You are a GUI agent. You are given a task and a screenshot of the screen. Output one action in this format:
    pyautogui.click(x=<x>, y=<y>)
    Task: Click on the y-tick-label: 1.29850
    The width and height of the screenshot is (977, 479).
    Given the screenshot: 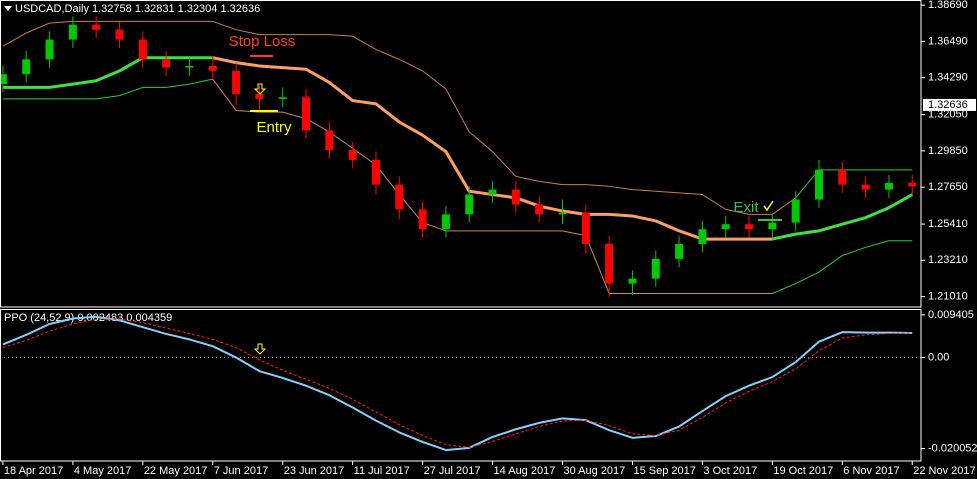 What is the action you would take?
    pyautogui.click(x=948, y=151)
    